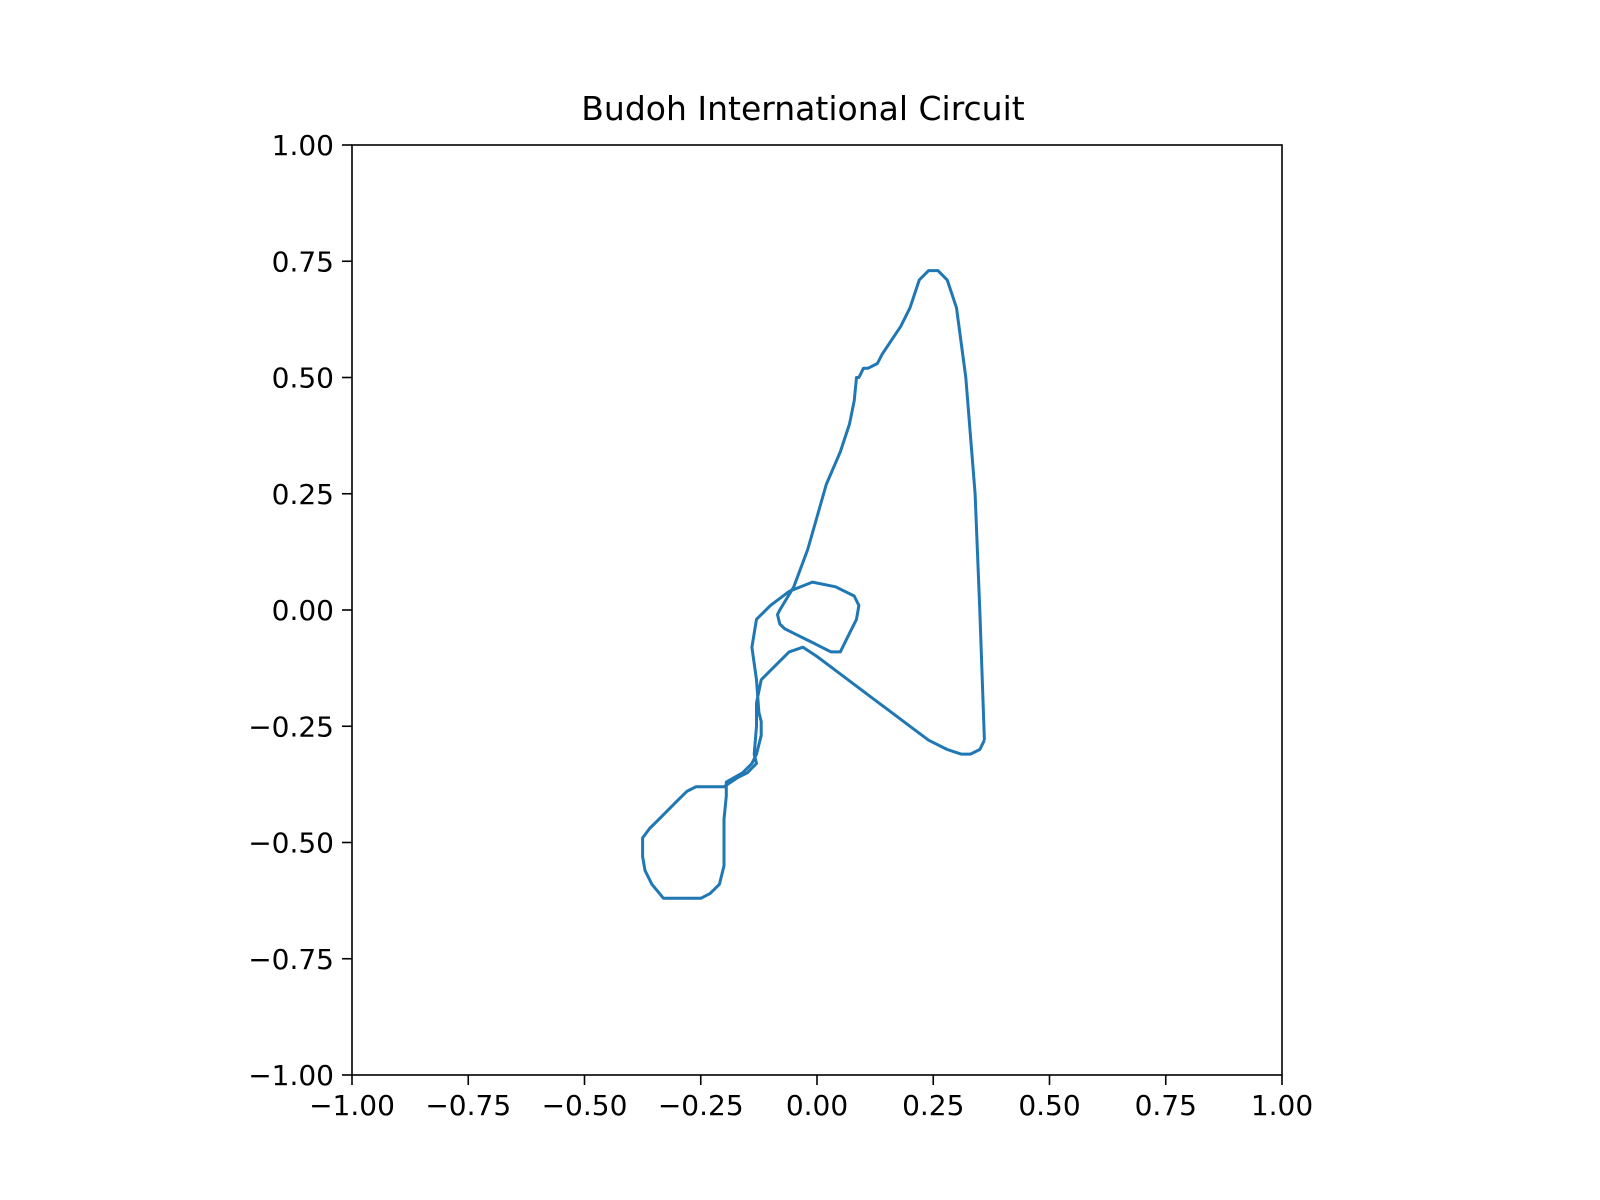  I want to click on y-tick-label: 0.75, so click(303, 261).